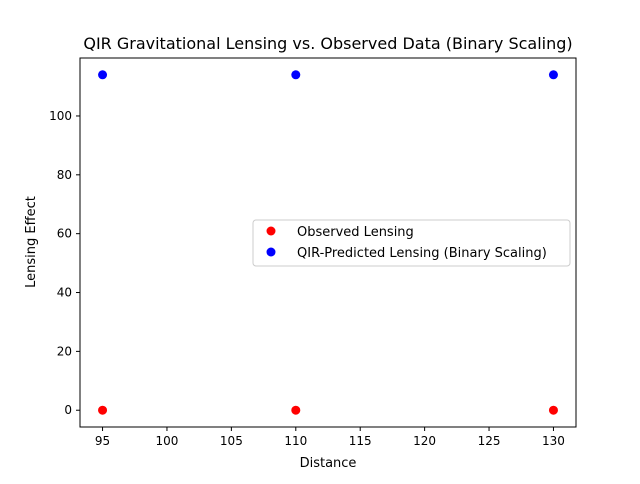  Describe the element at coordinates (60, 116) in the screenshot. I see `y-tick-label: 100` at that location.